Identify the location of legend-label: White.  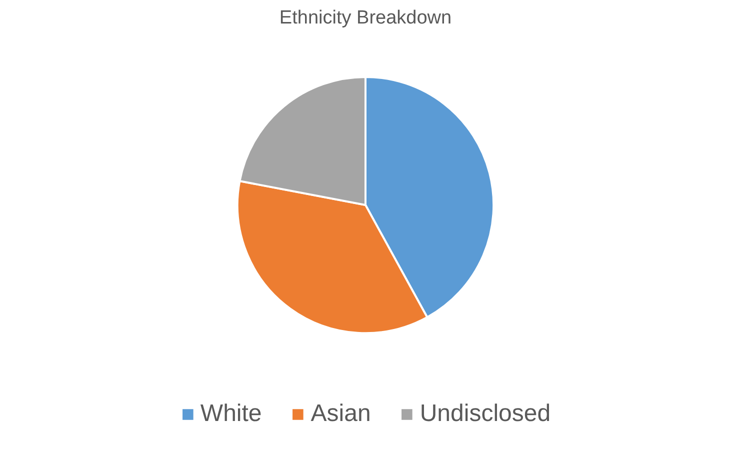
(231, 414).